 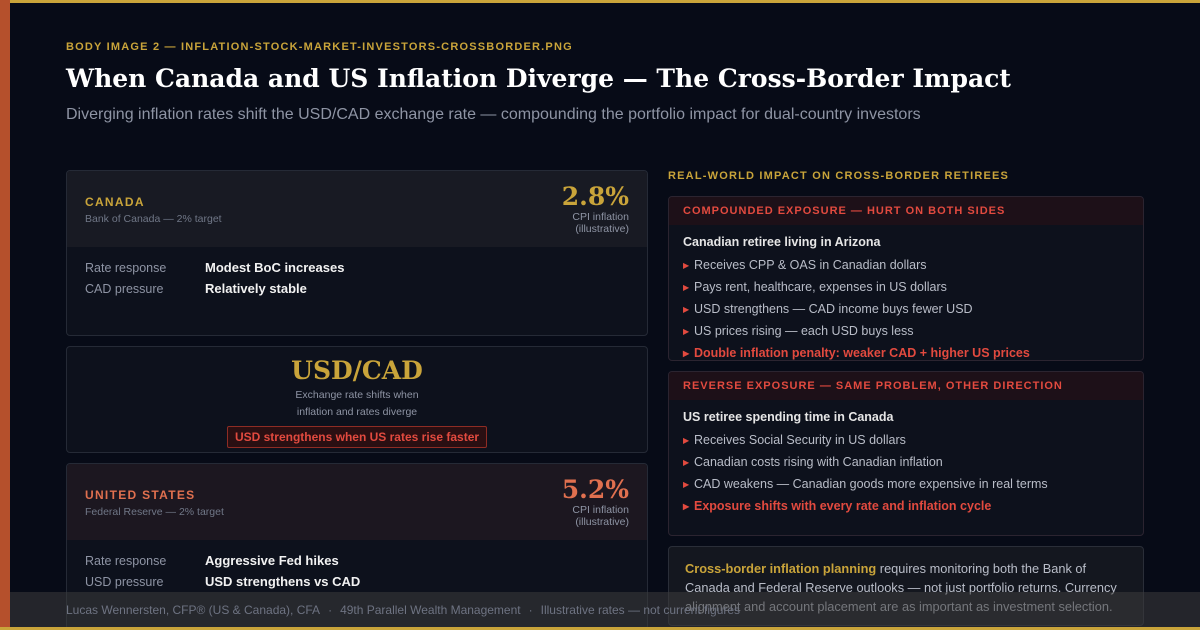 I want to click on row-value: Aggressive Fed hikes, so click(x=272, y=560).